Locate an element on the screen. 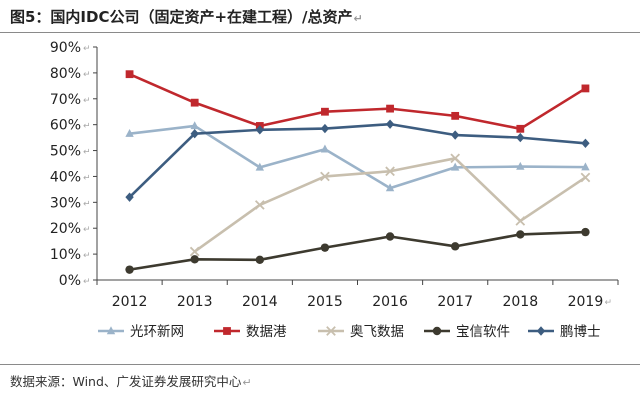  y-tick-label: 0% is located at coordinates (70, 281).